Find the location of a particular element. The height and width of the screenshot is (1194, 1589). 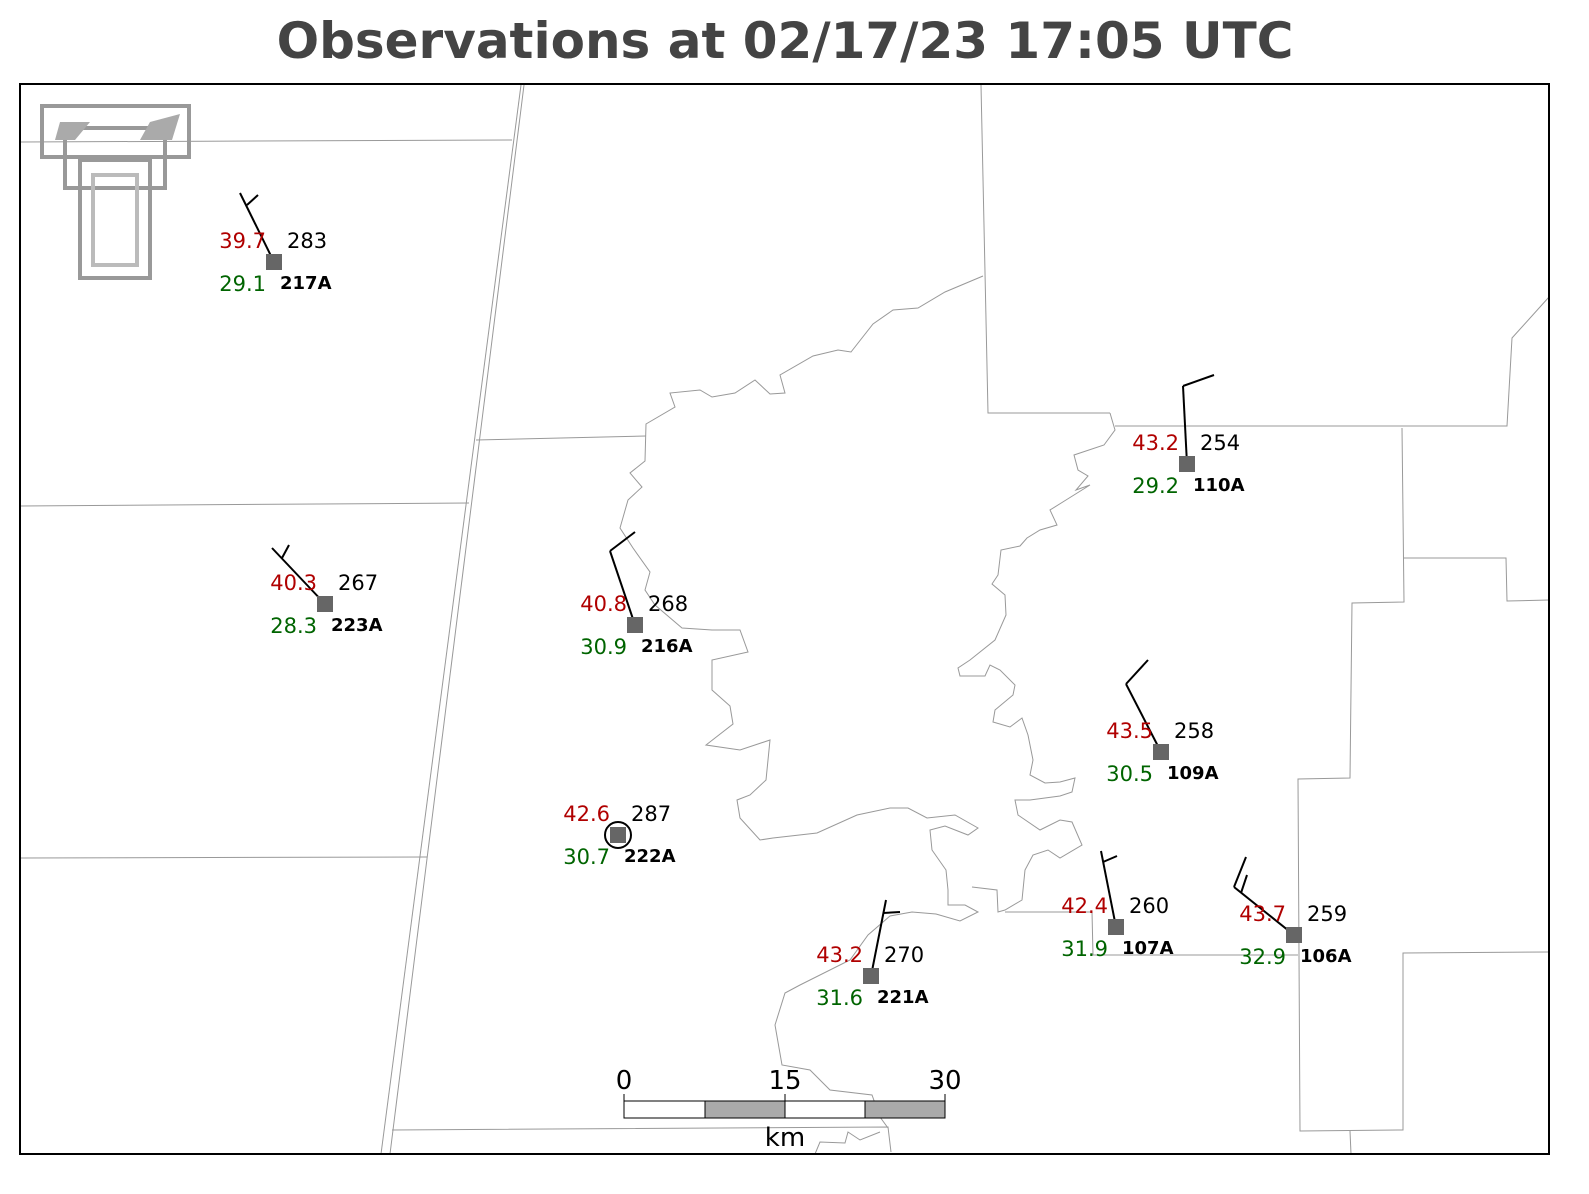

temperature: 40.3 is located at coordinates (293, 583).